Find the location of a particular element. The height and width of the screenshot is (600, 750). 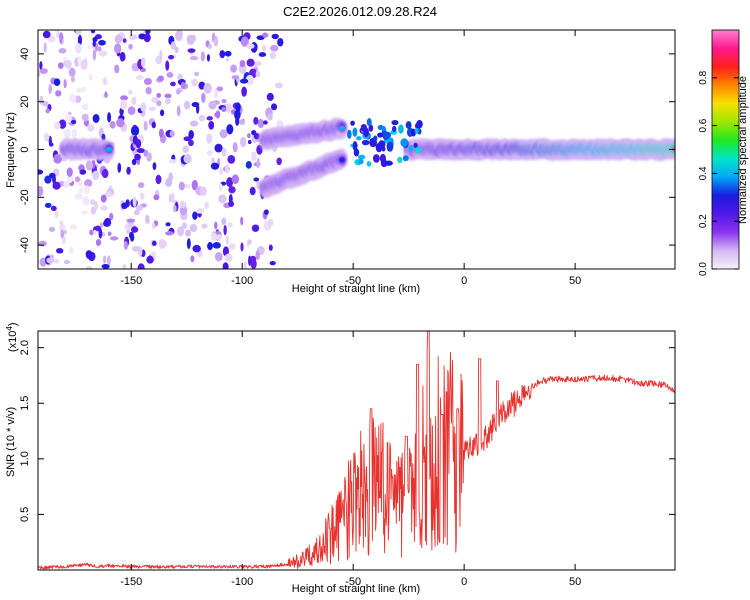

spectrogram-x-axis-label: Height of straight line (km) is located at coordinates (356, 289).